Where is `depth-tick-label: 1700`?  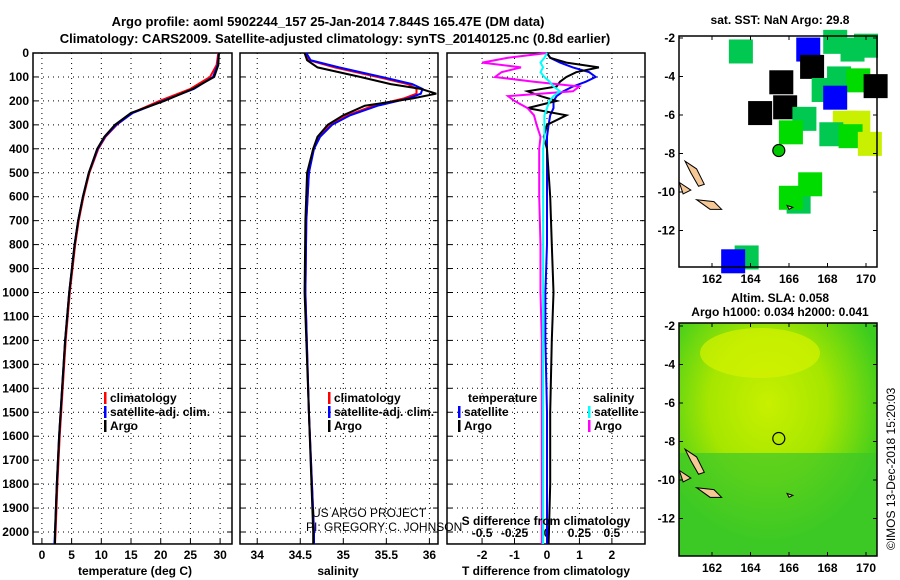
depth-tick-label: 1700 is located at coordinates (15, 460).